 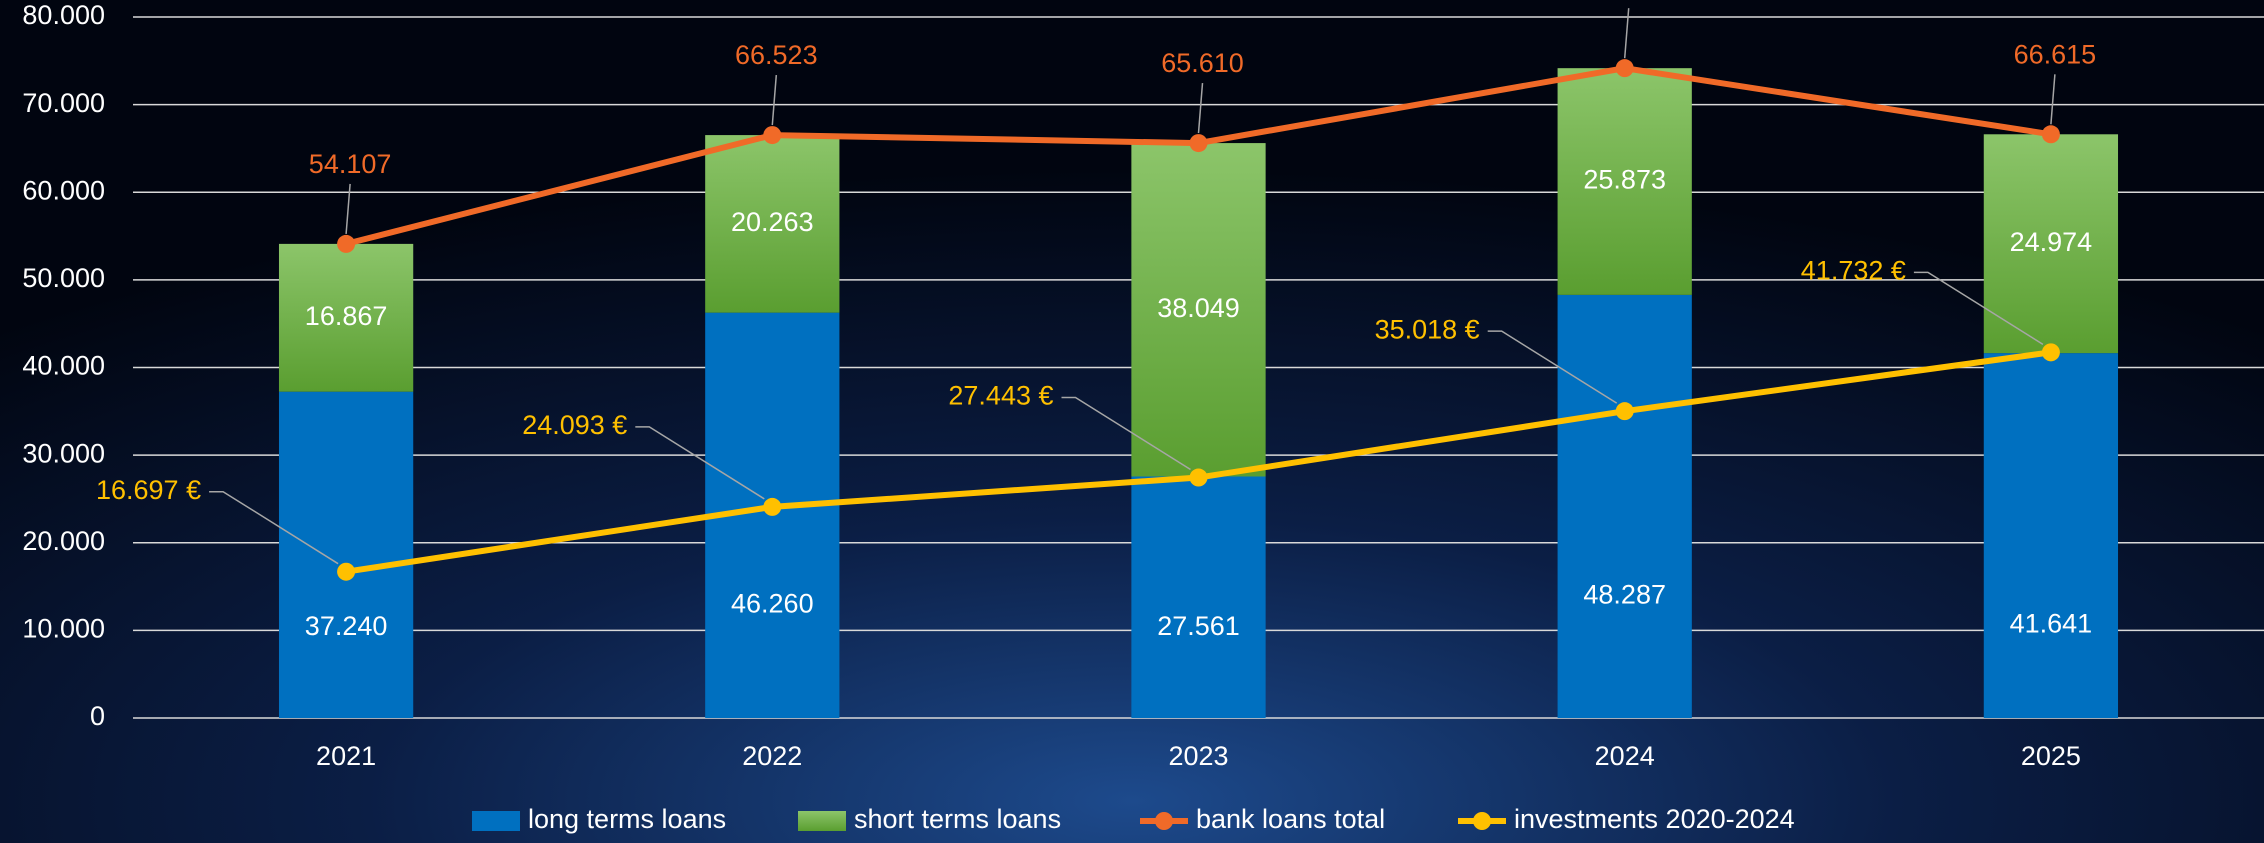 I want to click on legend-label: investments 2020-2024, so click(x=1654, y=819).